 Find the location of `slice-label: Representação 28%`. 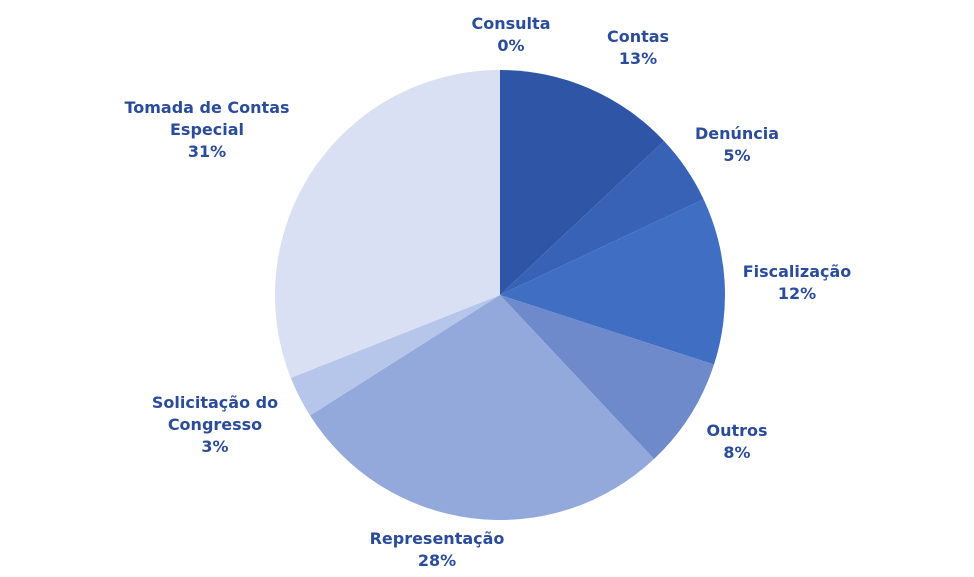

slice-label: Representação 28% is located at coordinates (437, 550).